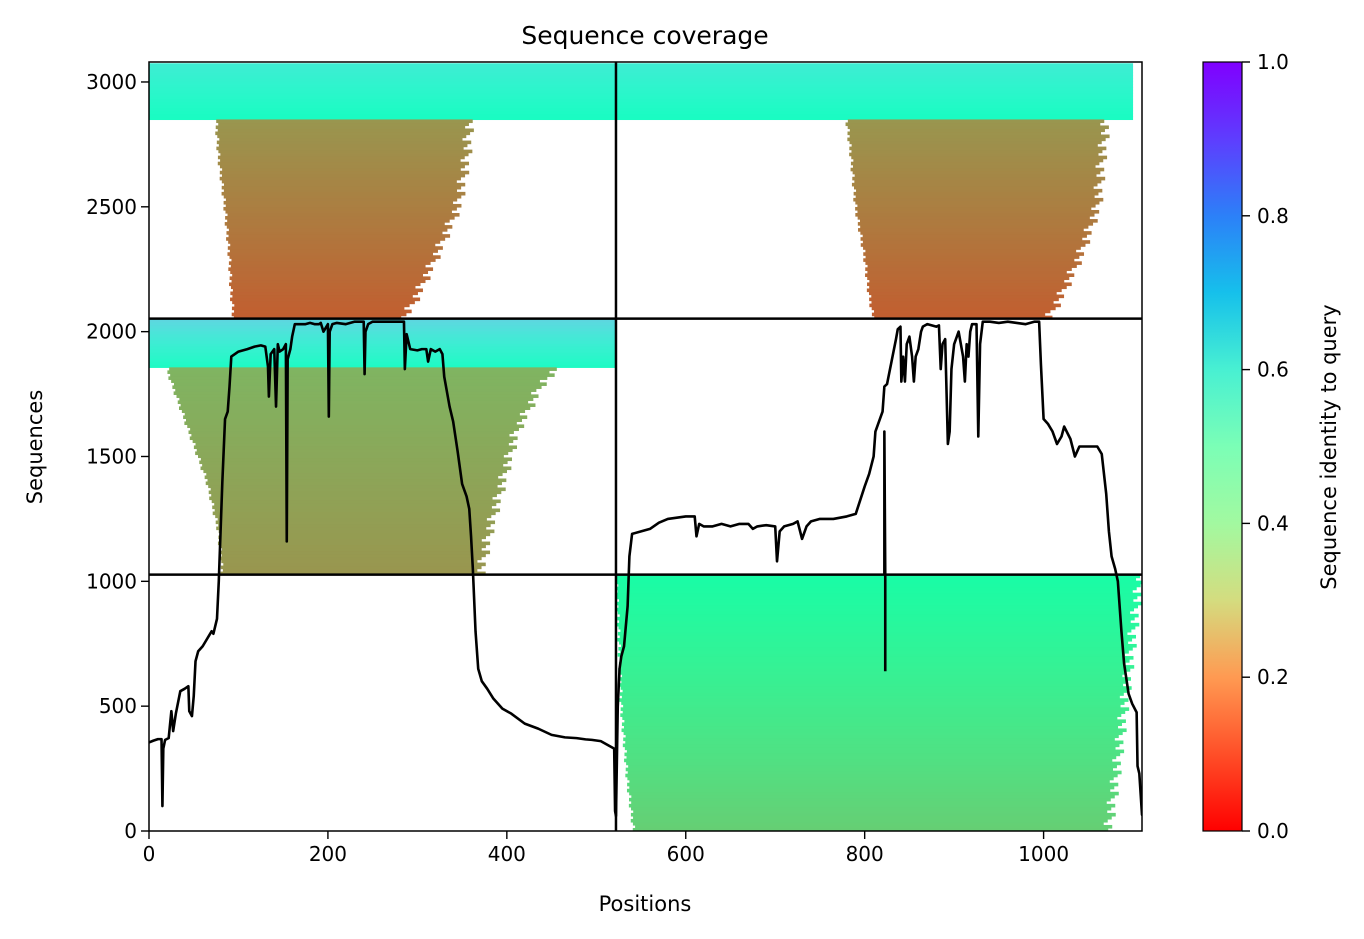 Image resolution: width=1364 pixels, height=939 pixels. What do you see at coordinates (111, 456) in the screenshot?
I see `y-tick-label: 1500` at bounding box center [111, 456].